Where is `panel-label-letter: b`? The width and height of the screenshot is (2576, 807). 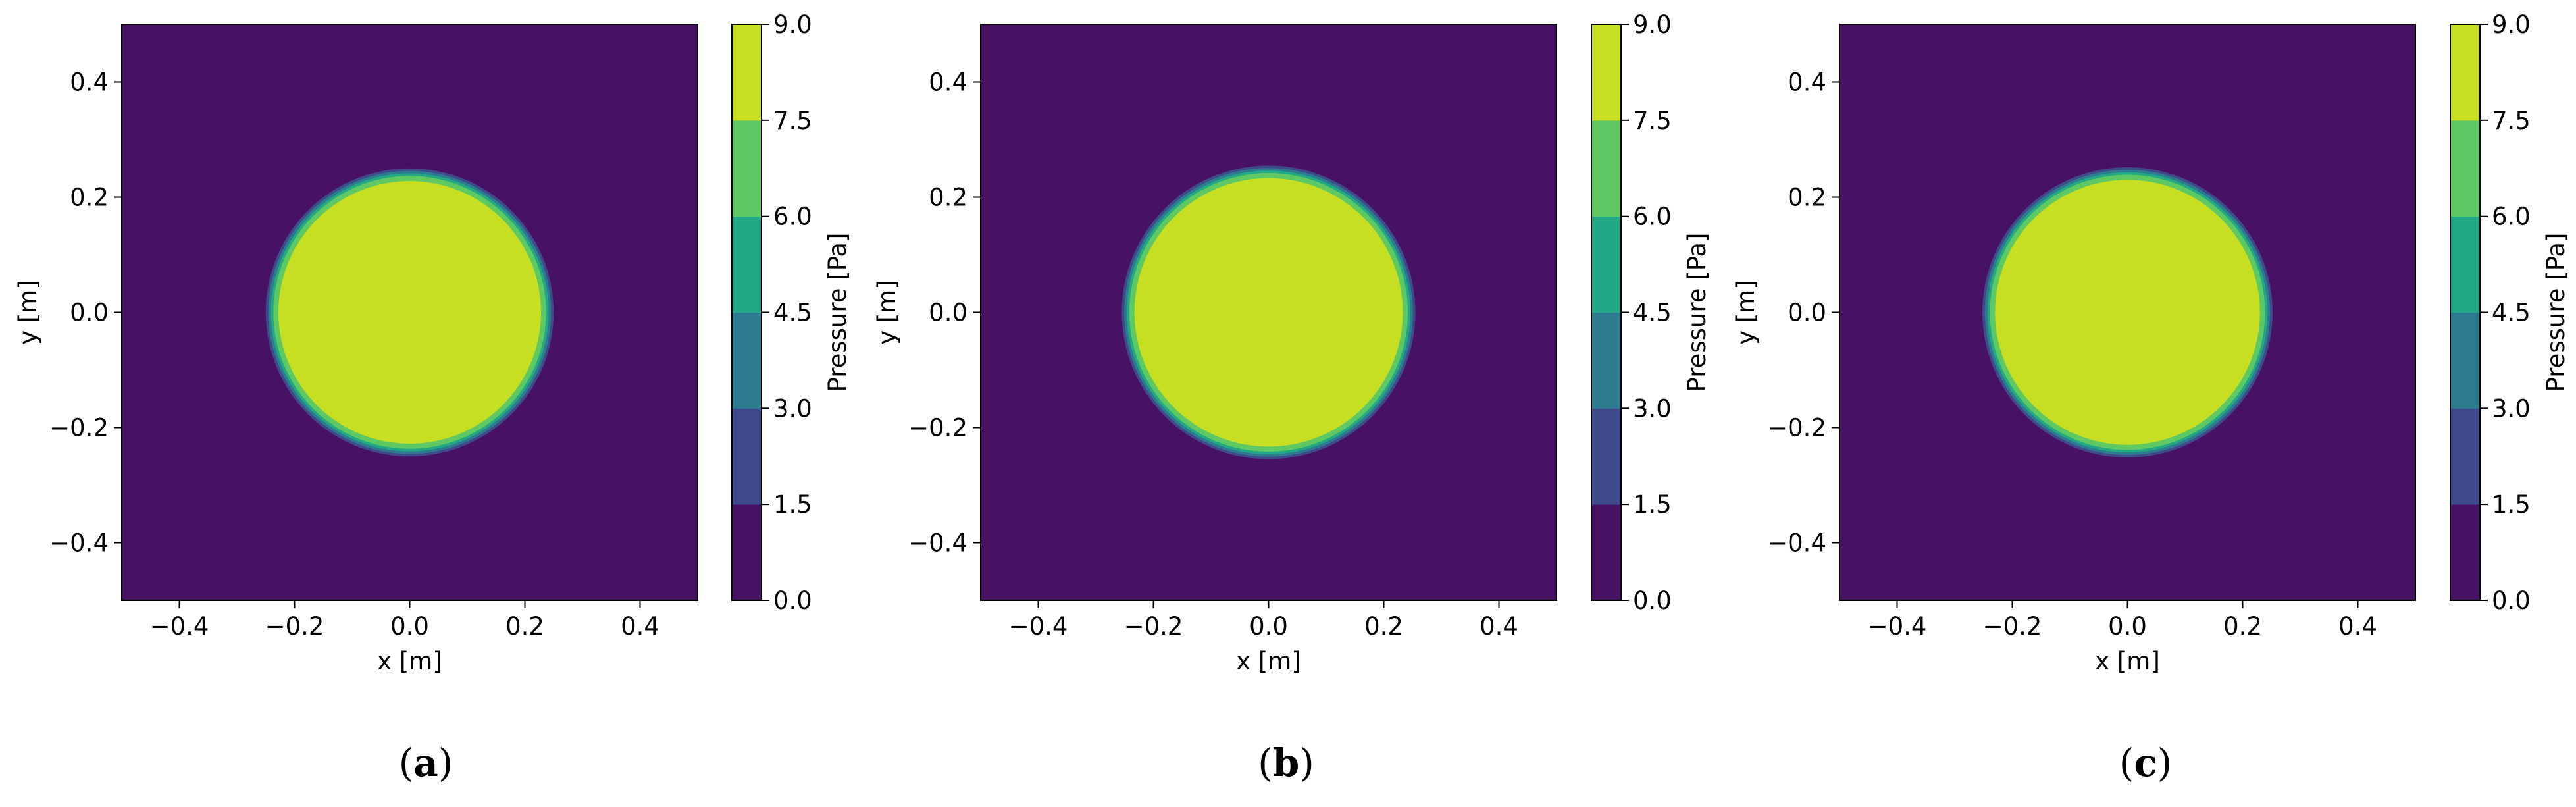
panel-label-letter: b is located at coordinates (1286, 763).